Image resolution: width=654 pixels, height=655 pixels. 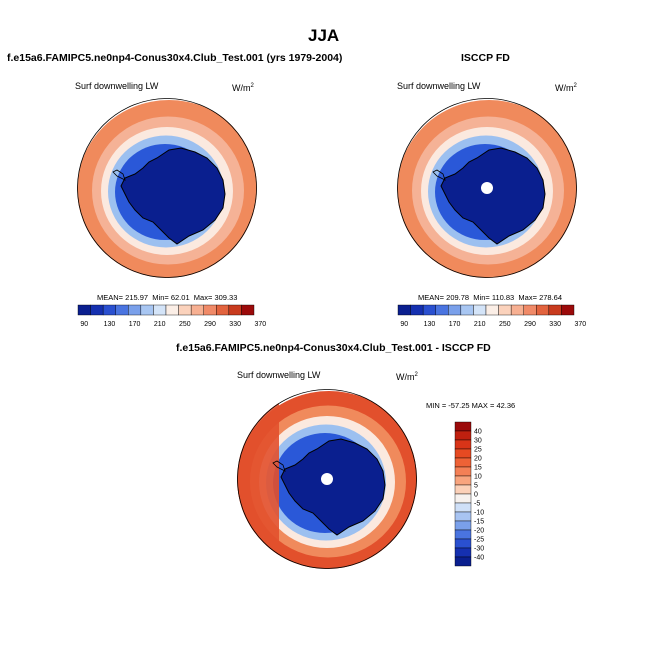 I want to click on colorbar-tick-label: 20, so click(x=478, y=459).